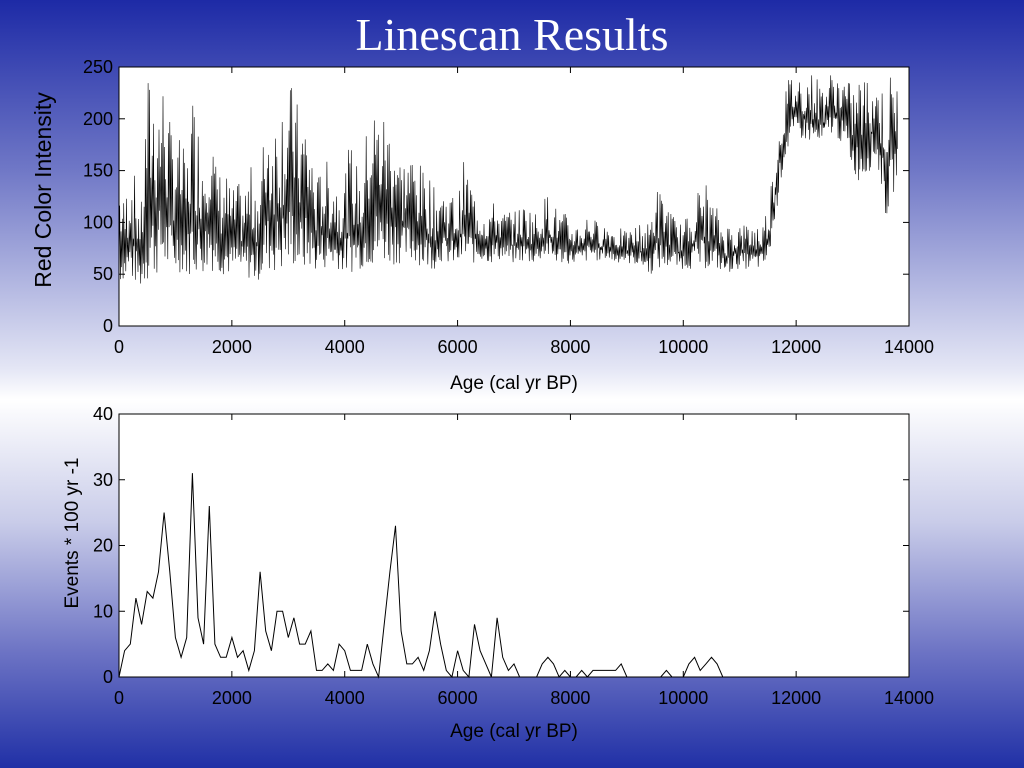 The image size is (1024, 768). I want to click on top-ytick-label: 200, so click(98, 119).